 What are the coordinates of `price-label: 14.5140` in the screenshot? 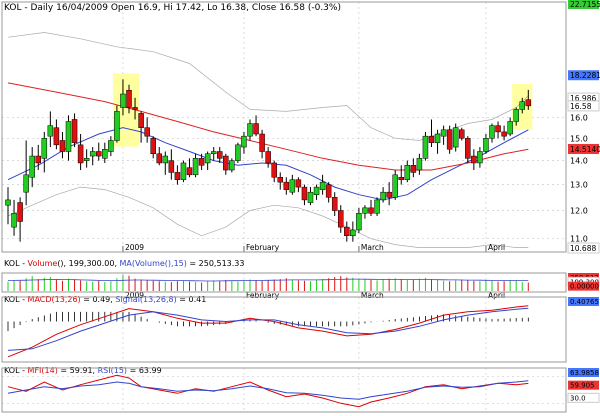 It's located at (585, 149).